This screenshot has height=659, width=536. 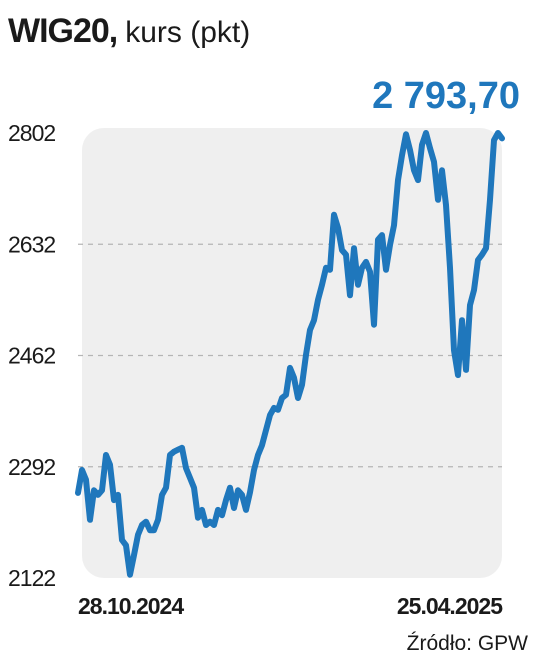 I want to click on title-main: WIG20,, so click(x=62, y=31).